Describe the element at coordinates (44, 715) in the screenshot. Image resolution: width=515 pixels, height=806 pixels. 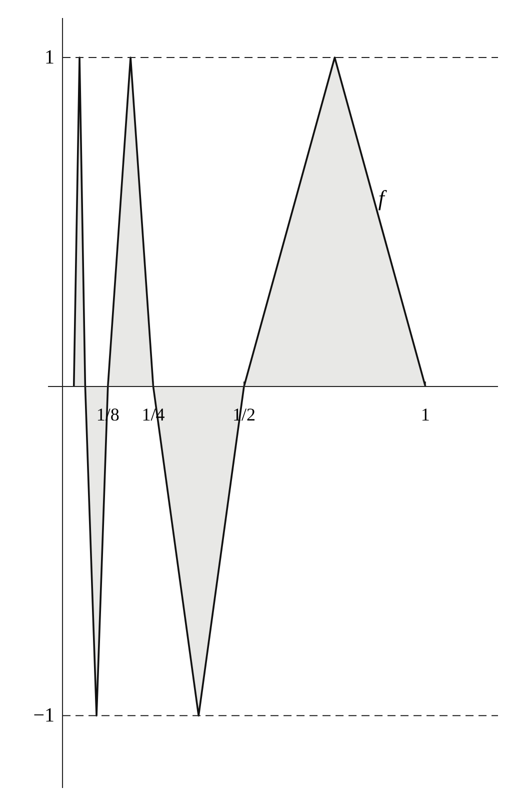
I see `y-tick-label: −1` at that location.